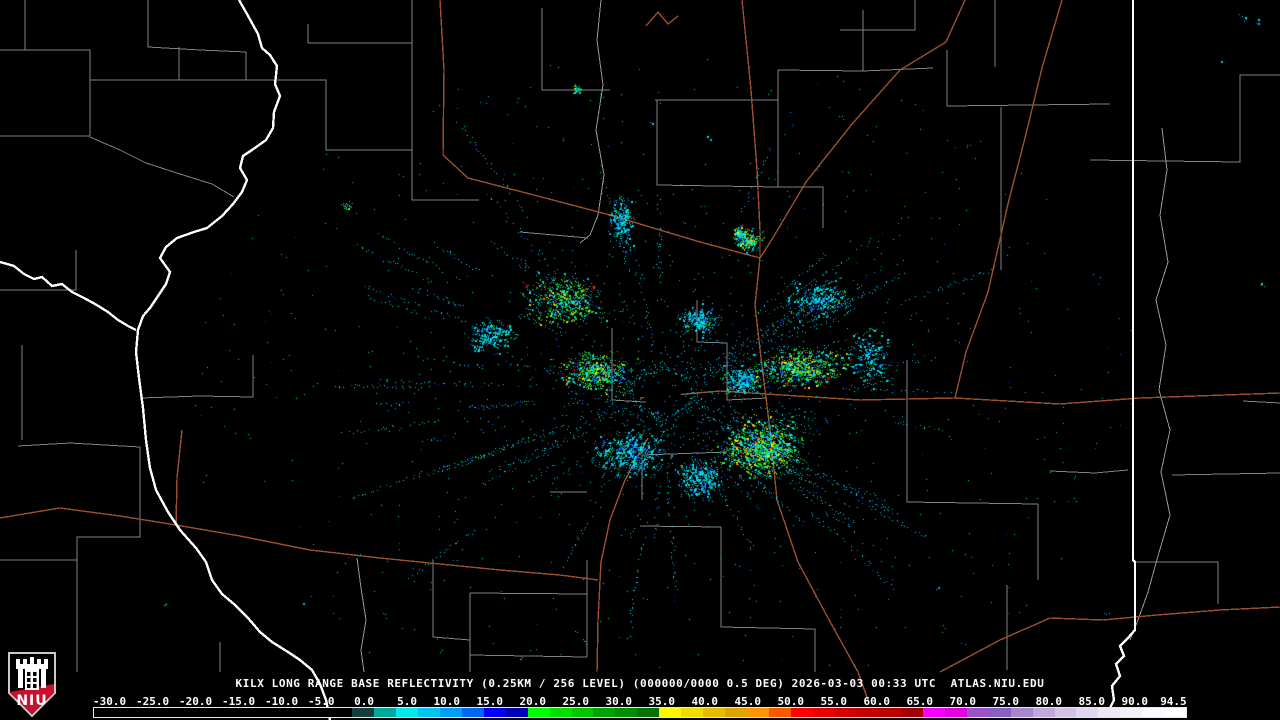  What do you see at coordinates (705, 701) in the screenshot?
I see `colorbar-tick-label: 40.0` at bounding box center [705, 701].